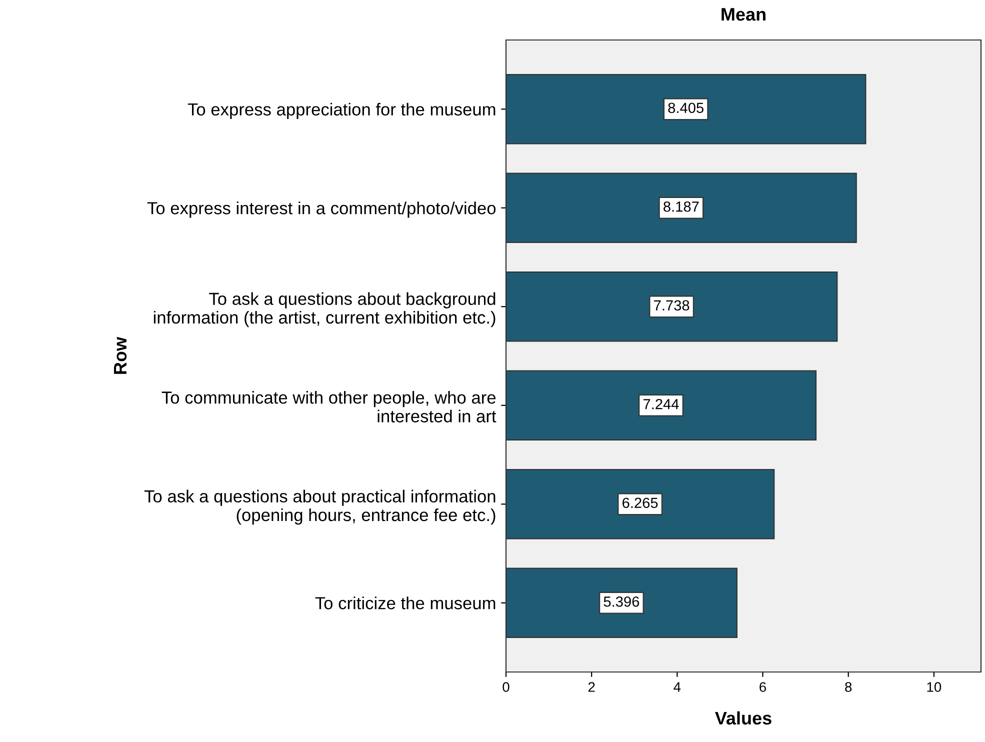 The height and width of the screenshot is (742, 985). What do you see at coordinates (934, 687) in the screenshot?
I see `x-tick-label: 10` at bounding box center [934, 687].